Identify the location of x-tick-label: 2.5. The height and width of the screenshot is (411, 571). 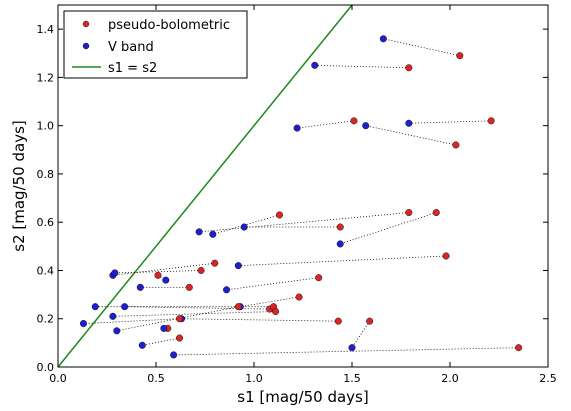
(548, 378).